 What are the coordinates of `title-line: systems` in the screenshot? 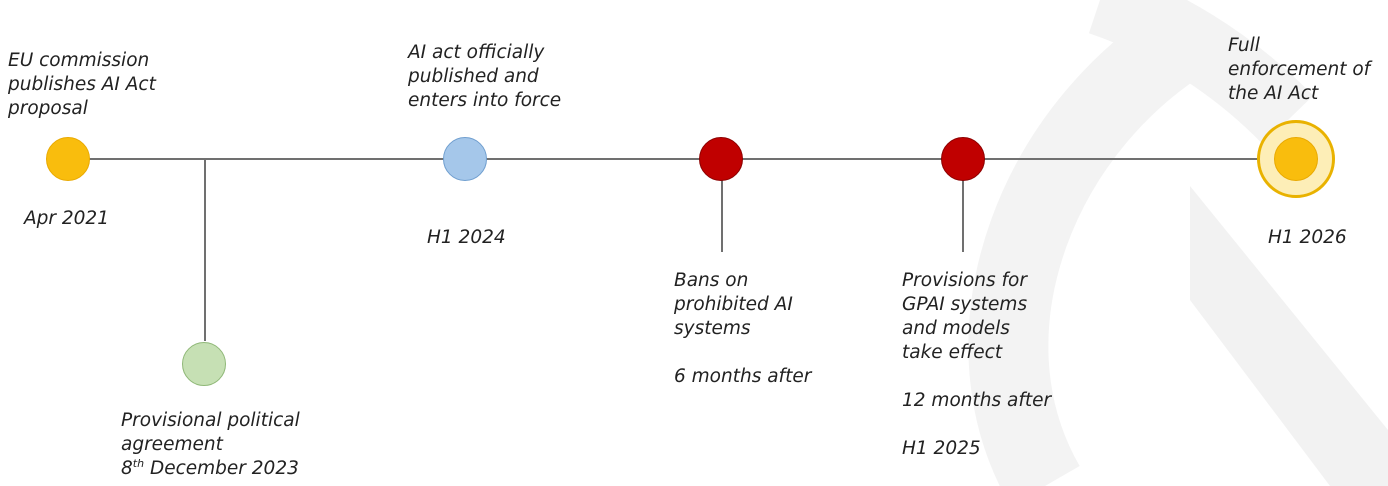 It's located at (712, 328).